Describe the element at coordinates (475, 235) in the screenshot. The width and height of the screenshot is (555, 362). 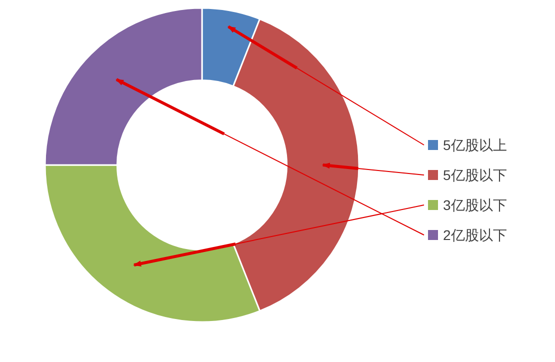
I see `legend-label: 2亿股以下` at that location.